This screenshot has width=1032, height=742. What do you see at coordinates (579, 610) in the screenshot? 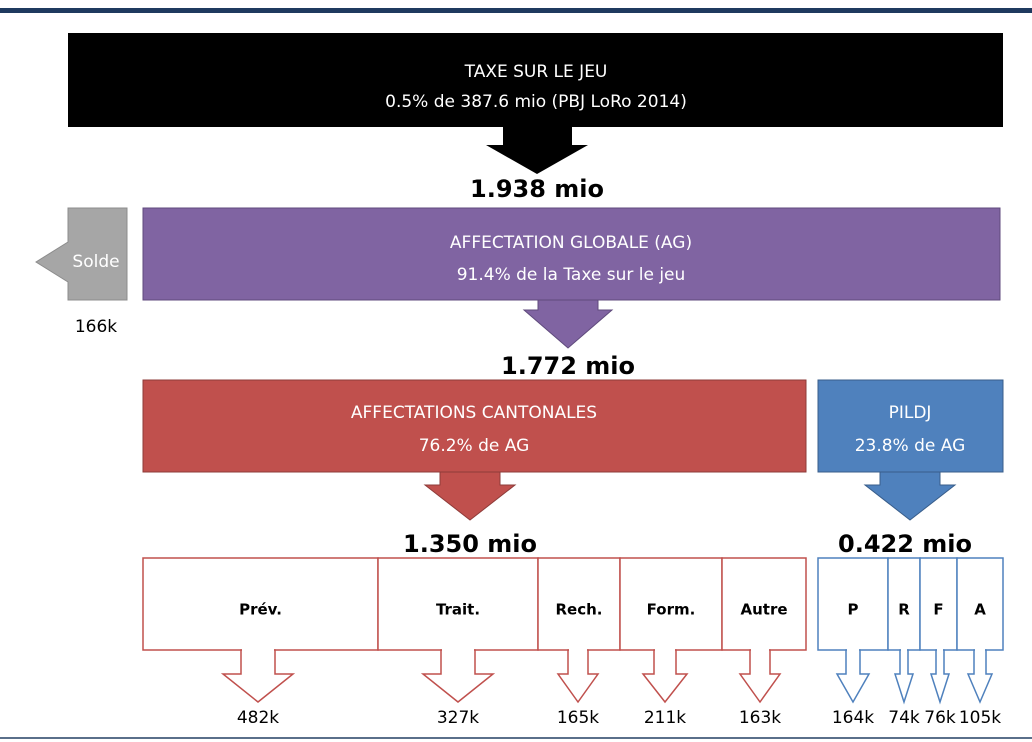
I see `sub-label: Rech.` at bounding box center [579, 610].